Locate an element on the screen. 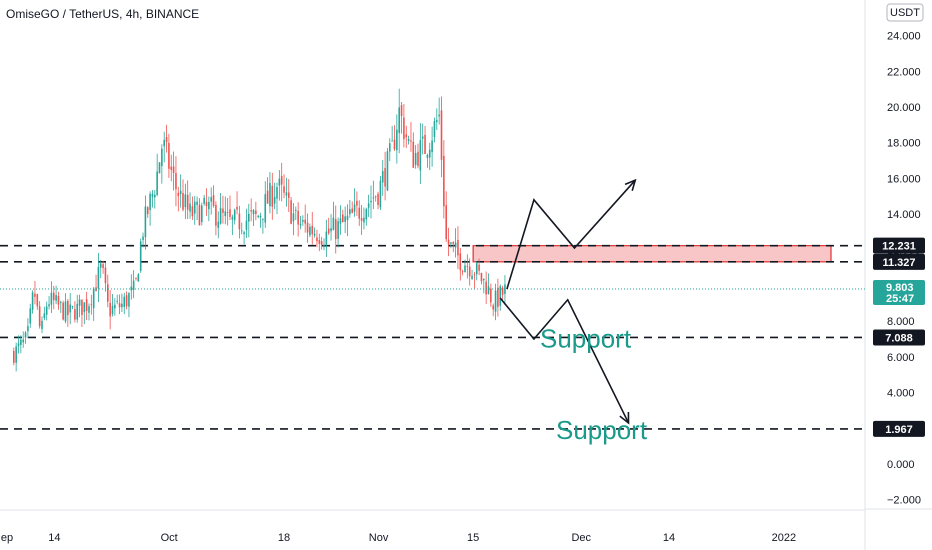 The image size is (932, 550). last-price-label-bg is located at coordinates (899, 293).